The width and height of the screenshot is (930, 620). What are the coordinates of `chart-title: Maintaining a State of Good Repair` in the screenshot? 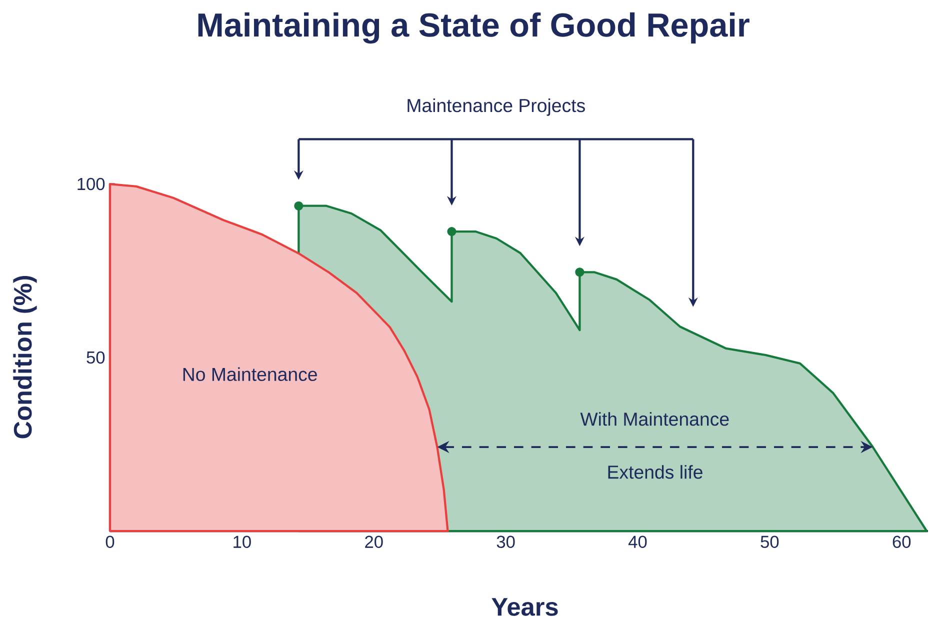 It's located at (474, 28).